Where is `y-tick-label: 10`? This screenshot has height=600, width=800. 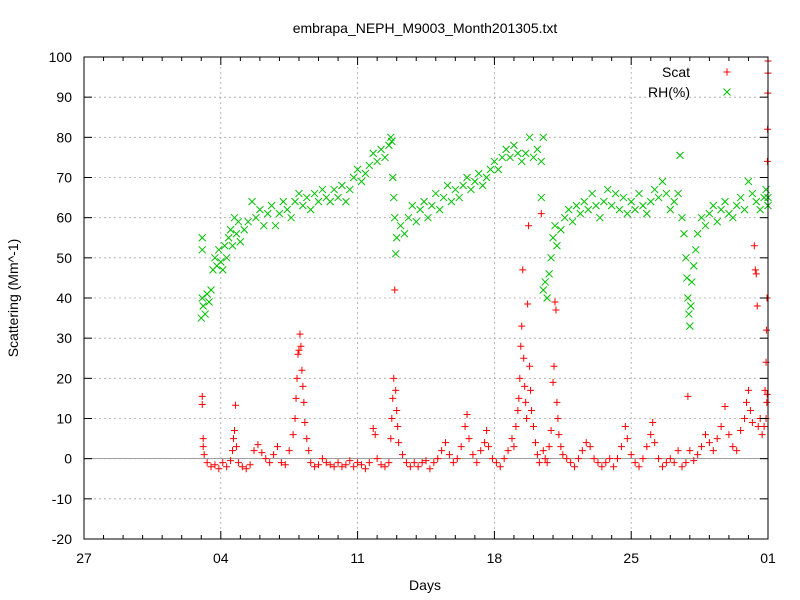 y-tick-label: 10 is located at coordinates (64, 419).